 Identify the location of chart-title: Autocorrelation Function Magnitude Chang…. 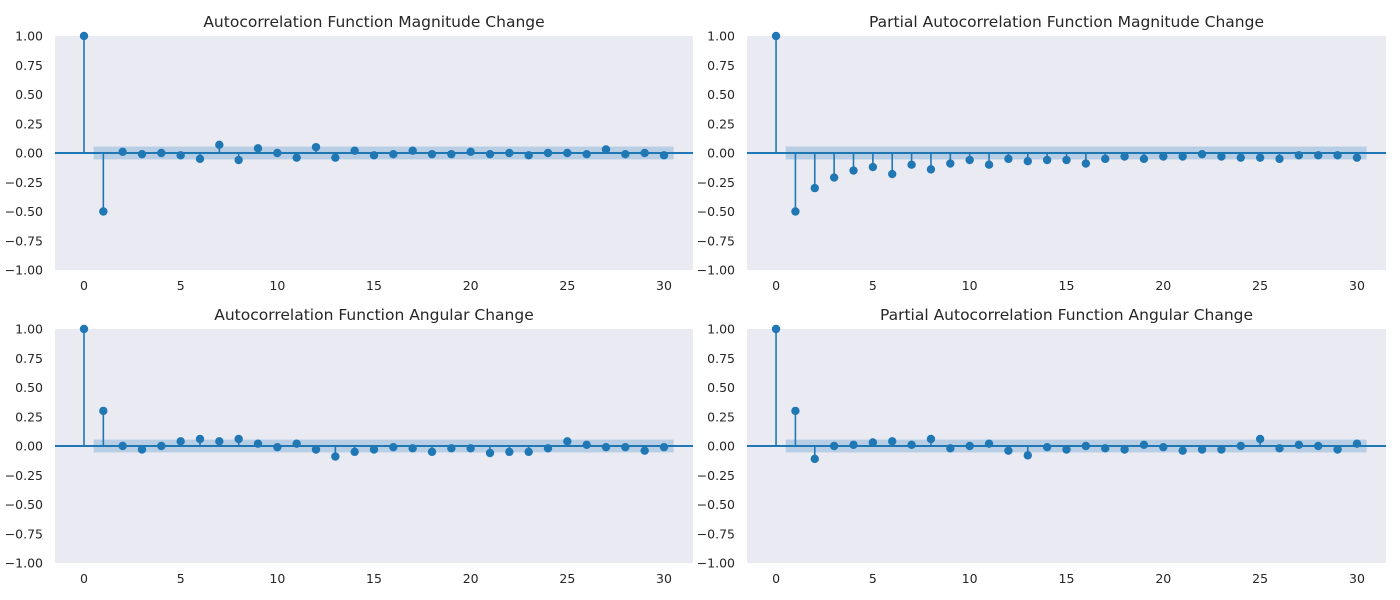
(373, 22).